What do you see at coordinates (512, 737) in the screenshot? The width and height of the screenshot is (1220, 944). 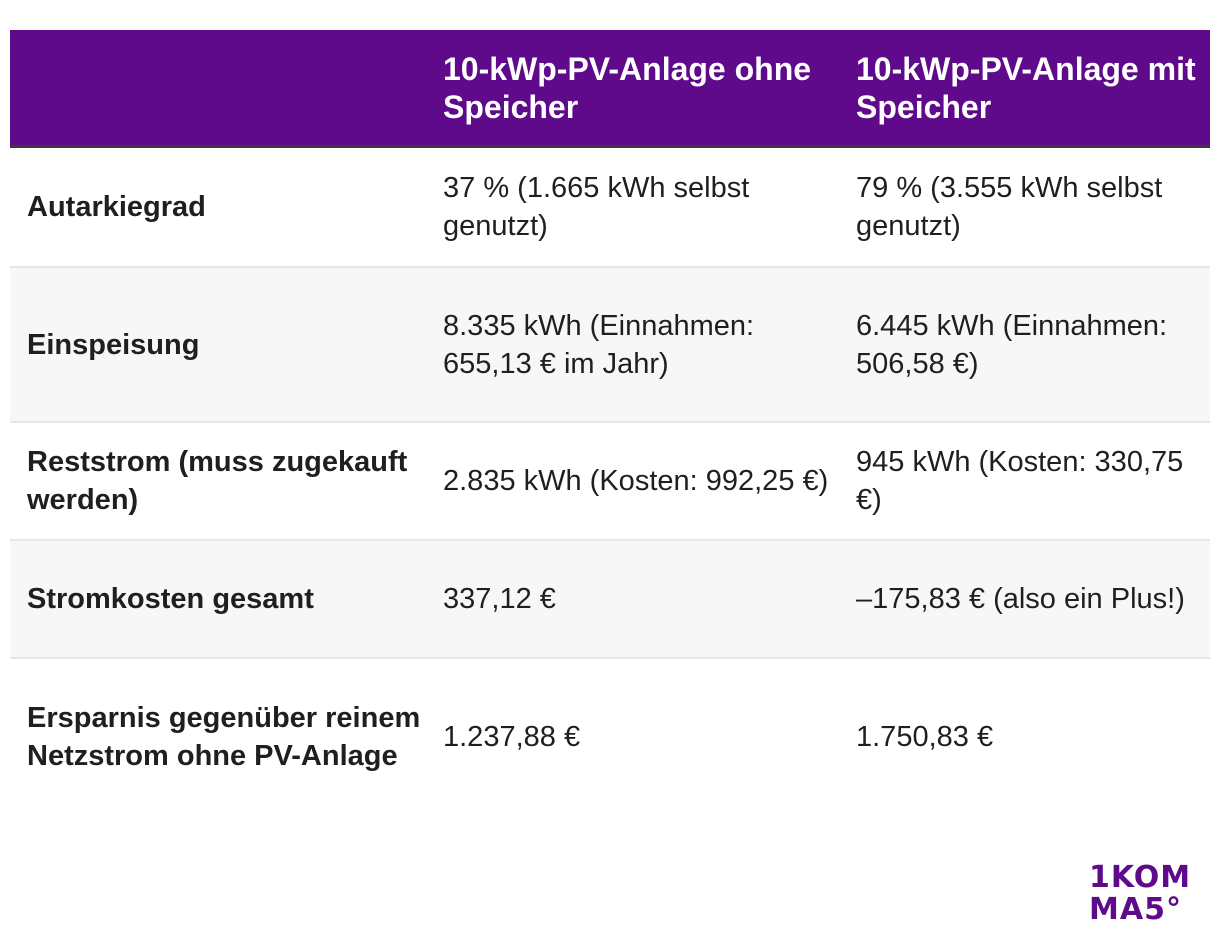 I see `cell-ohne-speicher: 1.237,88 €` at bounding box center [512, 737].